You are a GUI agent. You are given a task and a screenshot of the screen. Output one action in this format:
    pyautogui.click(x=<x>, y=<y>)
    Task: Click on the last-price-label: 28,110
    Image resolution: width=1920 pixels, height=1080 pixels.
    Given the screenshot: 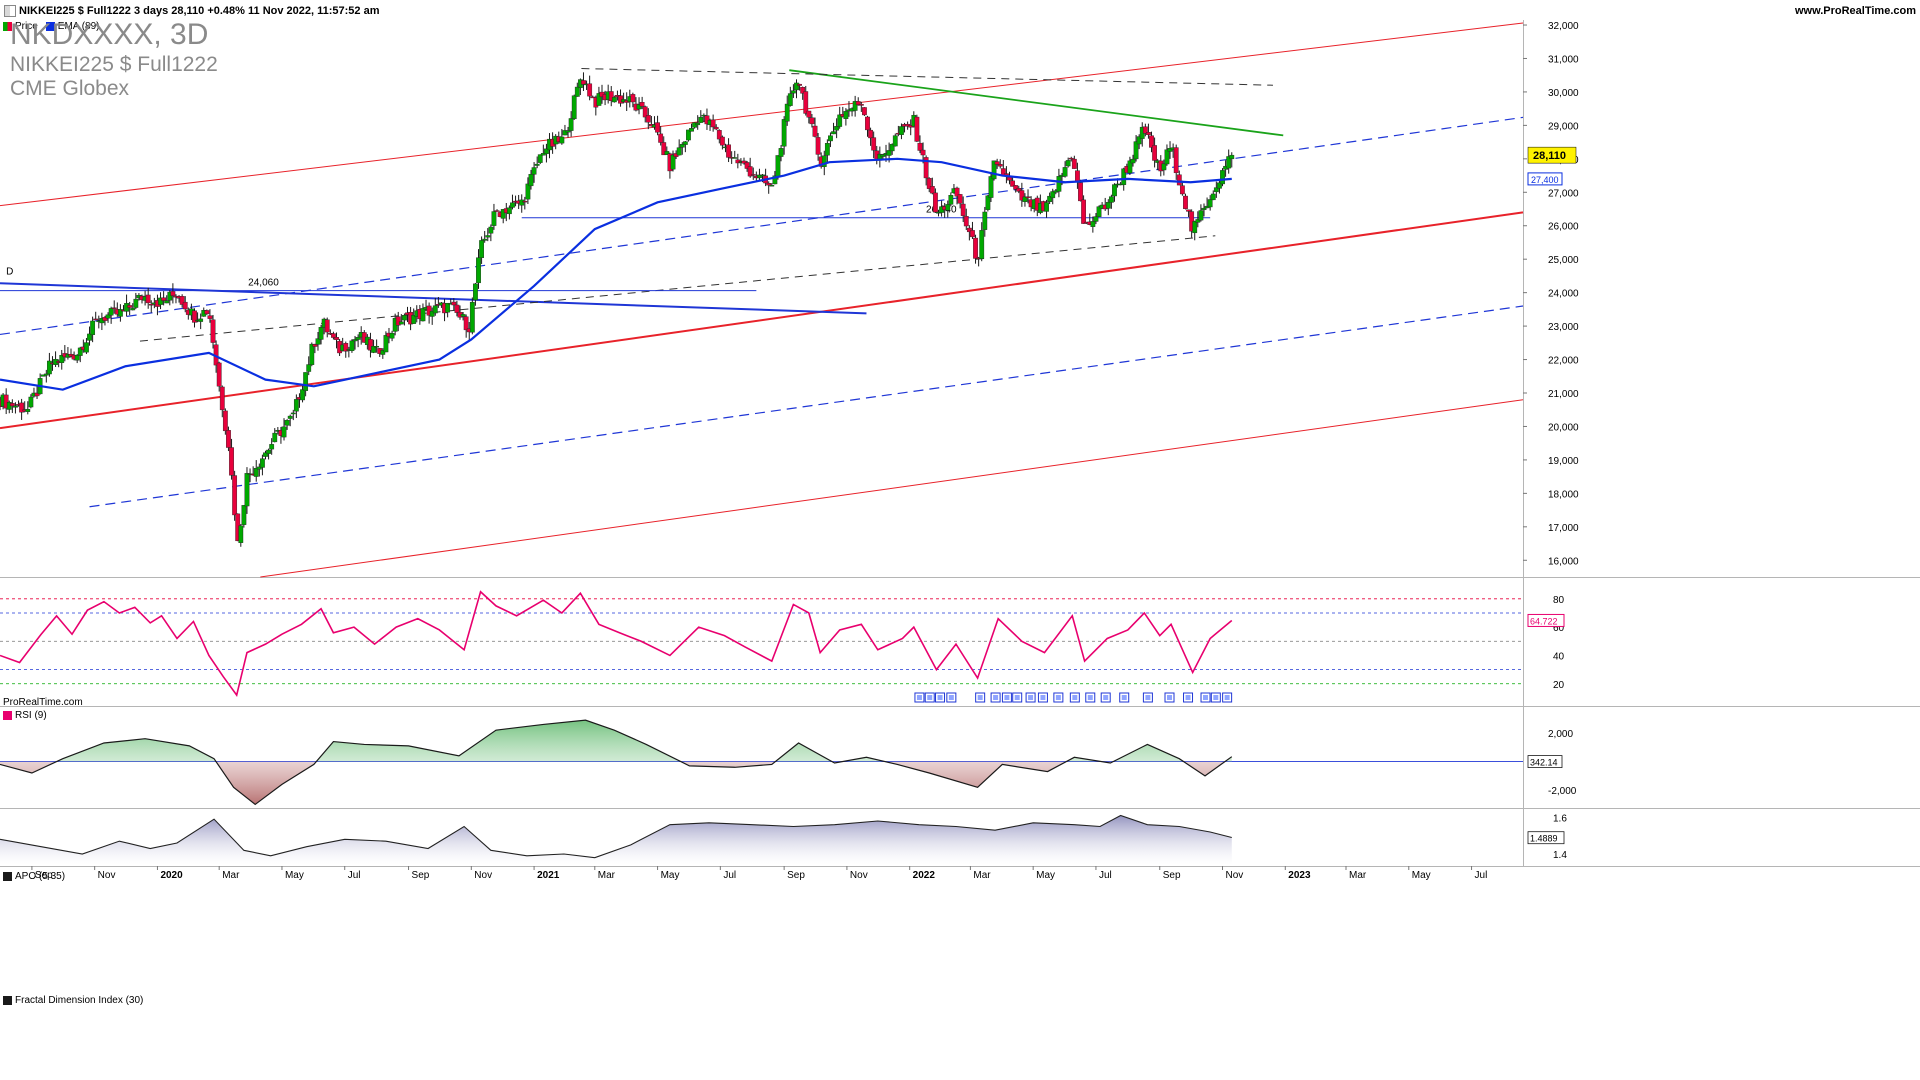 What is the action you would take?
    pyautogui.click(x=1549, y=156)
    